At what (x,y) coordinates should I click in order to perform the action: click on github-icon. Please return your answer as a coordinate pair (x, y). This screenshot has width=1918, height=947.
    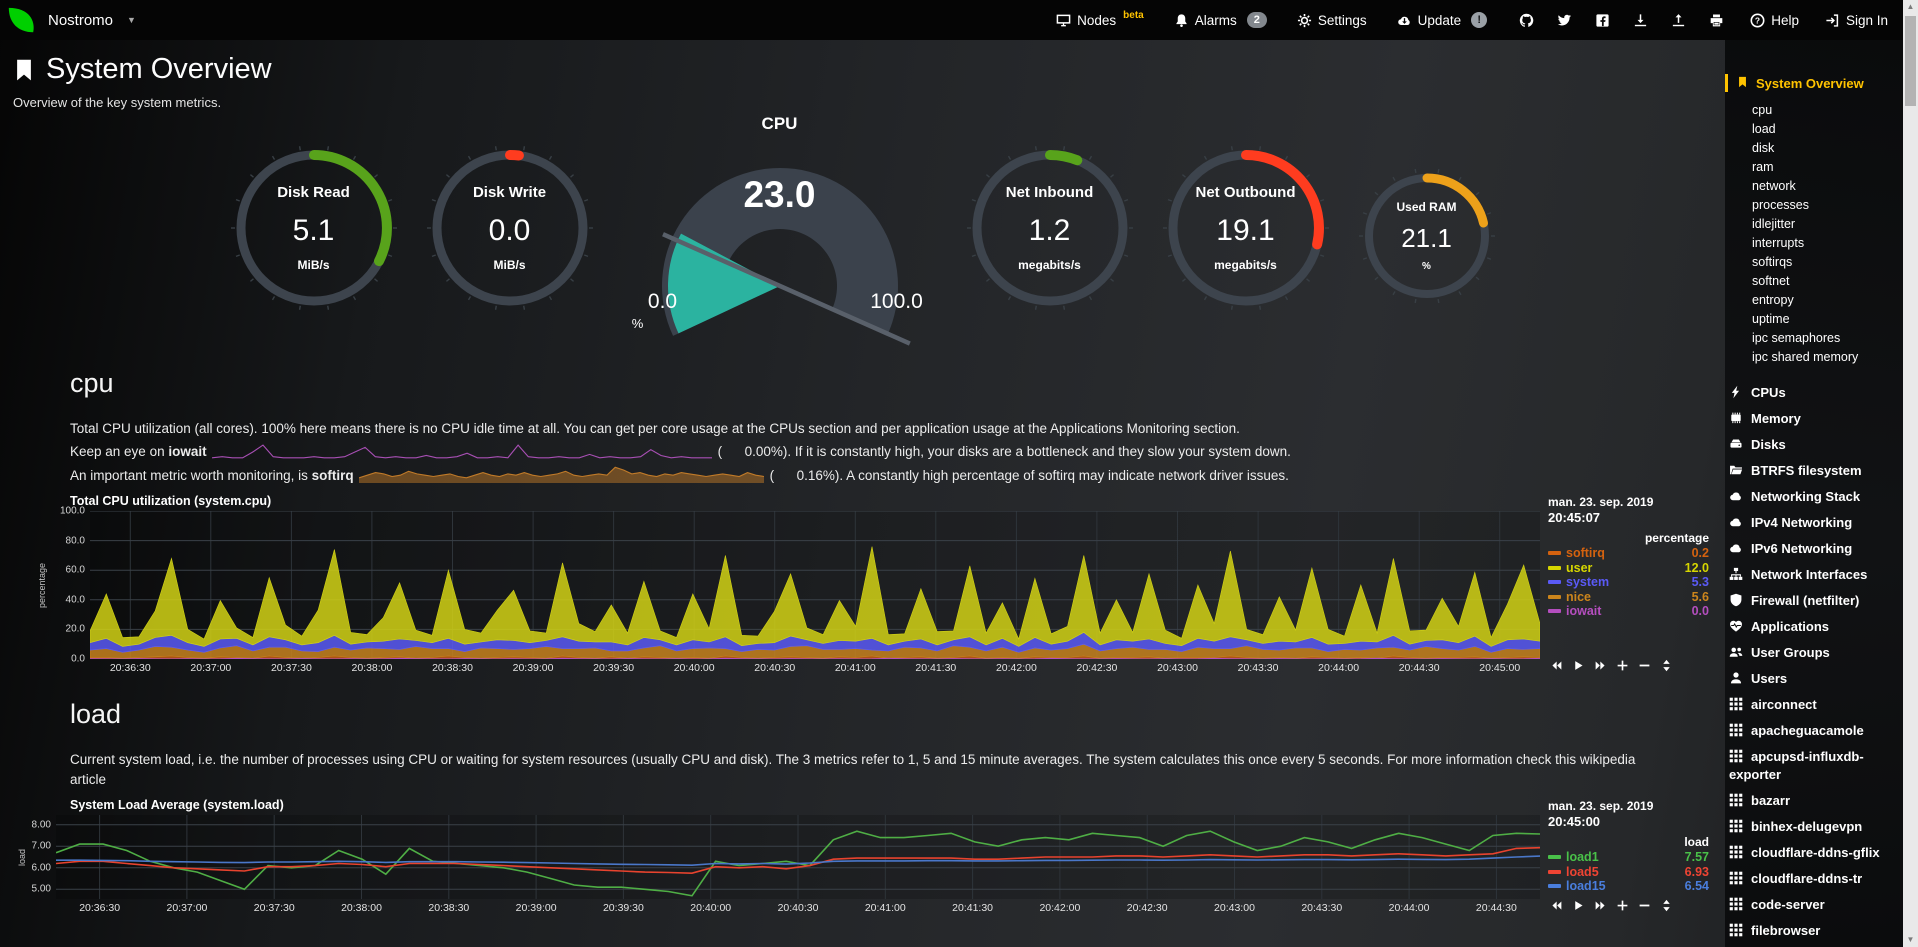
    Looking at the image, I should click on (1526, 20).